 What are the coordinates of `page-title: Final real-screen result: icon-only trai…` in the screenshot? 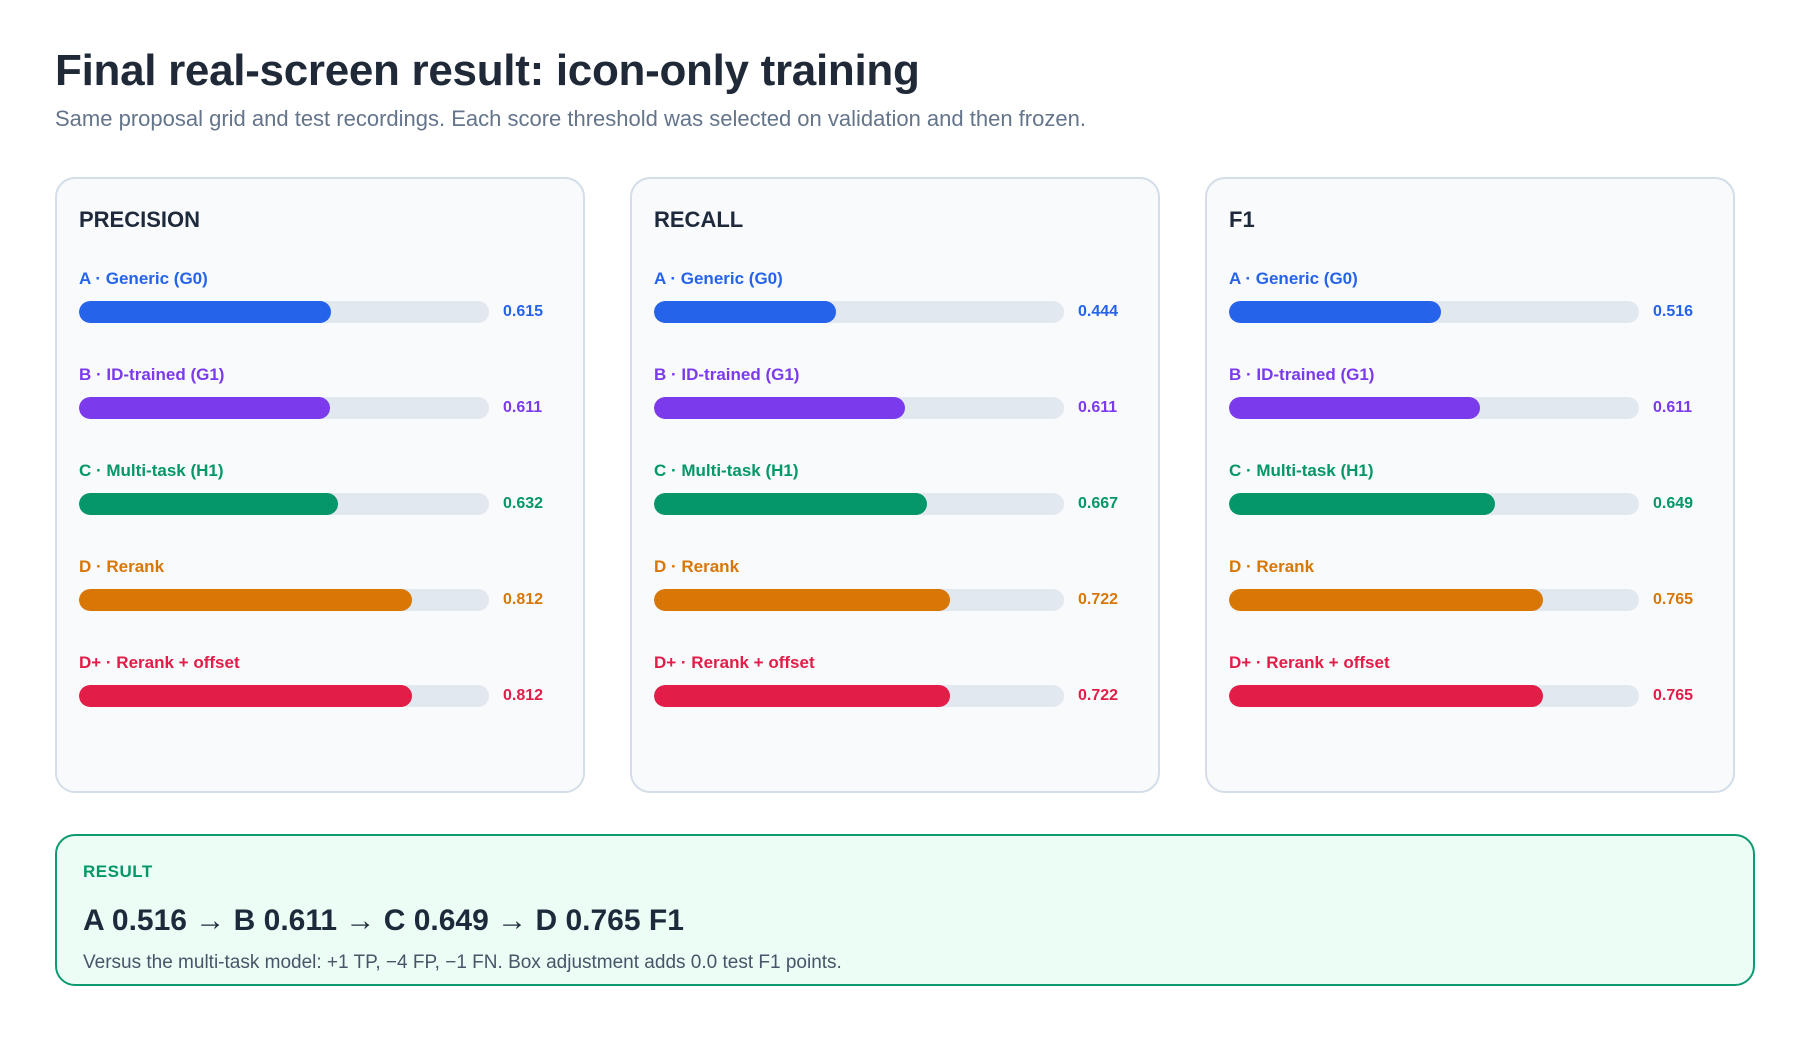 It's located at (487, 70).